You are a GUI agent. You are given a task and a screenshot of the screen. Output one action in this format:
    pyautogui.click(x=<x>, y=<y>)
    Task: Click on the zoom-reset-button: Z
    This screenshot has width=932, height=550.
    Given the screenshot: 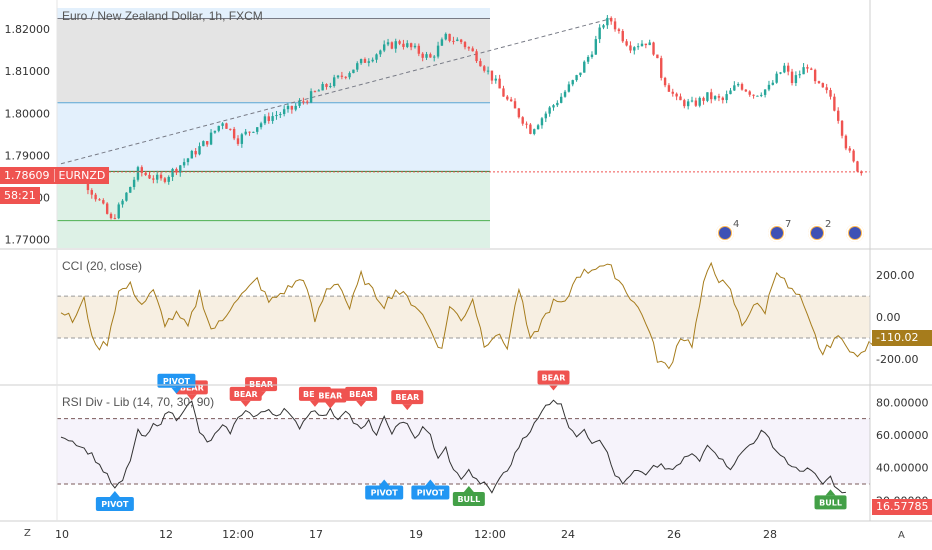 What is the action you would take?
    pyautogui.click(x=27, y=533)
    